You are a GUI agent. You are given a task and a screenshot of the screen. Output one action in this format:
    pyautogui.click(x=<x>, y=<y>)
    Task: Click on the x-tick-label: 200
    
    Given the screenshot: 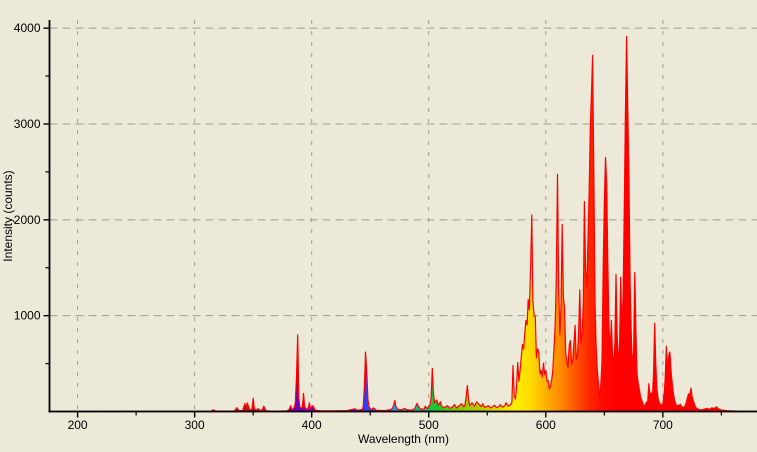 What is the action you would take?
    pyautogui.click(x=78, y=425)
    